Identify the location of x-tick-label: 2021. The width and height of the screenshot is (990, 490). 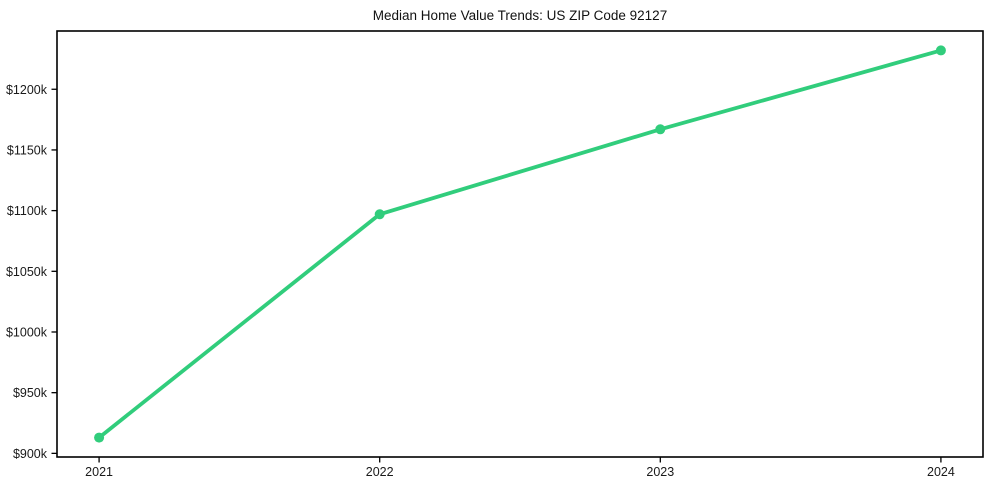
(99, 472).